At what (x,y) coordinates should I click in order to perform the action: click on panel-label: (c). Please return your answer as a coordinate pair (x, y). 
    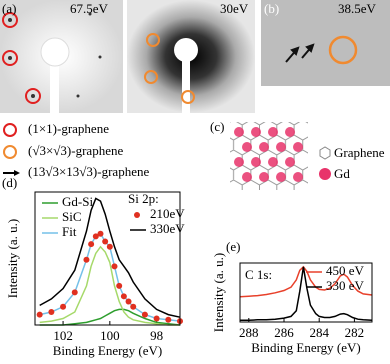
    Looking at the image, I should click on (217, 126).